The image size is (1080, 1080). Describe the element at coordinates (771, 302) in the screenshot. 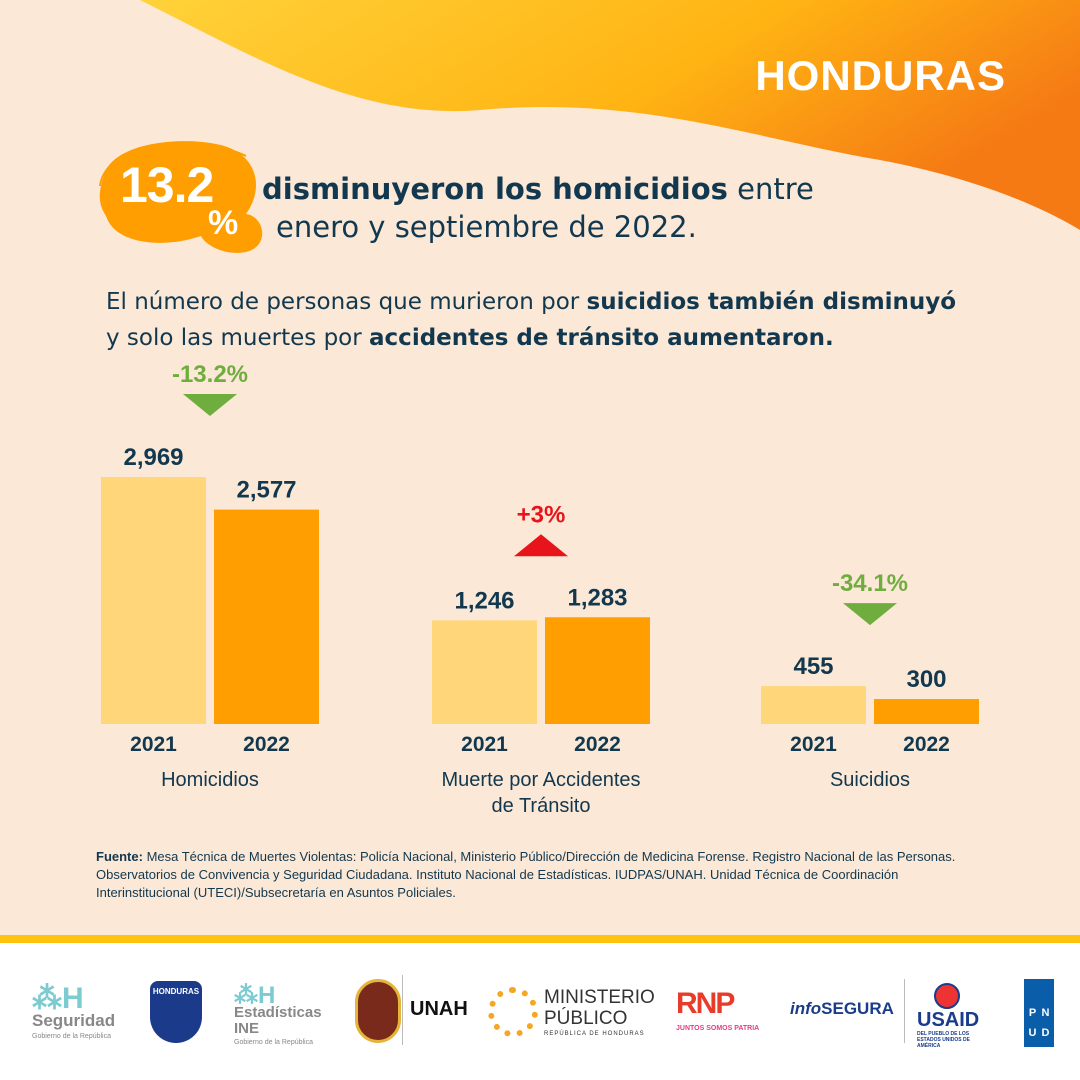

I see `subtitle-bold1: suicidios también disminuyó` at that location.